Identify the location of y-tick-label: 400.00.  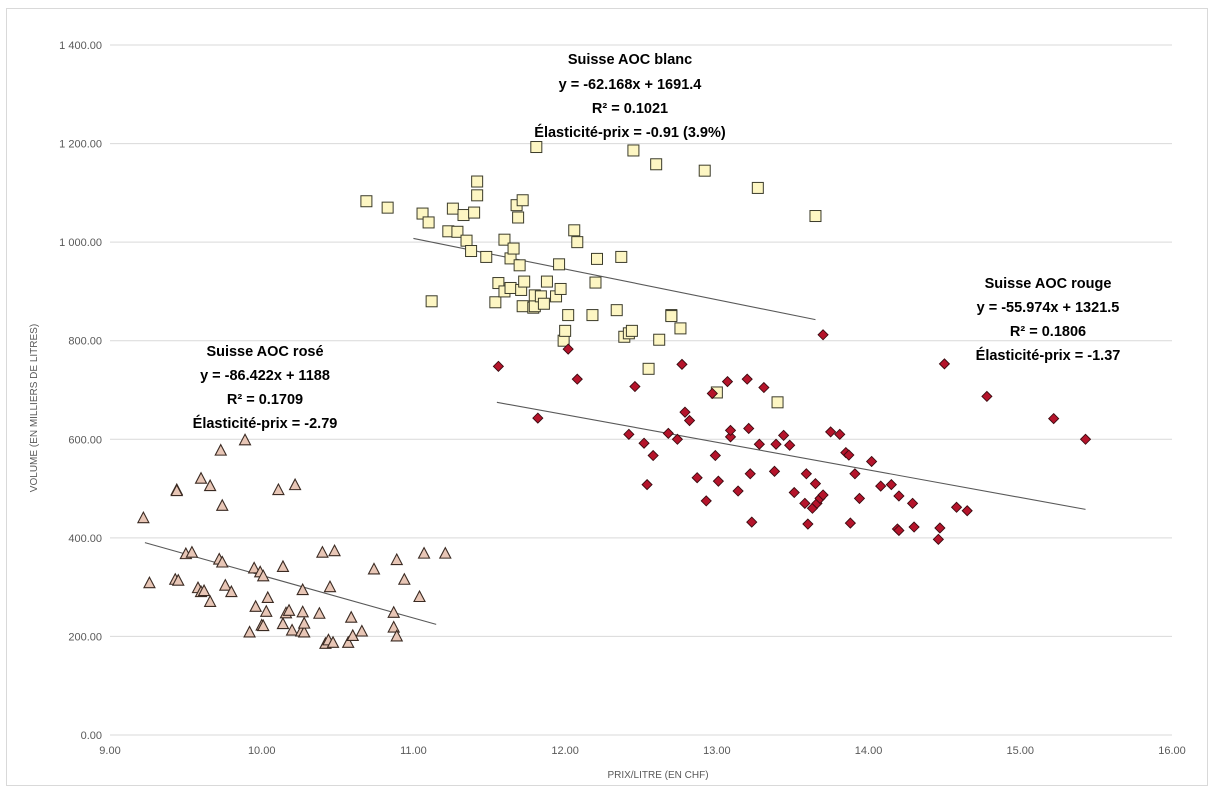
(85, 539).